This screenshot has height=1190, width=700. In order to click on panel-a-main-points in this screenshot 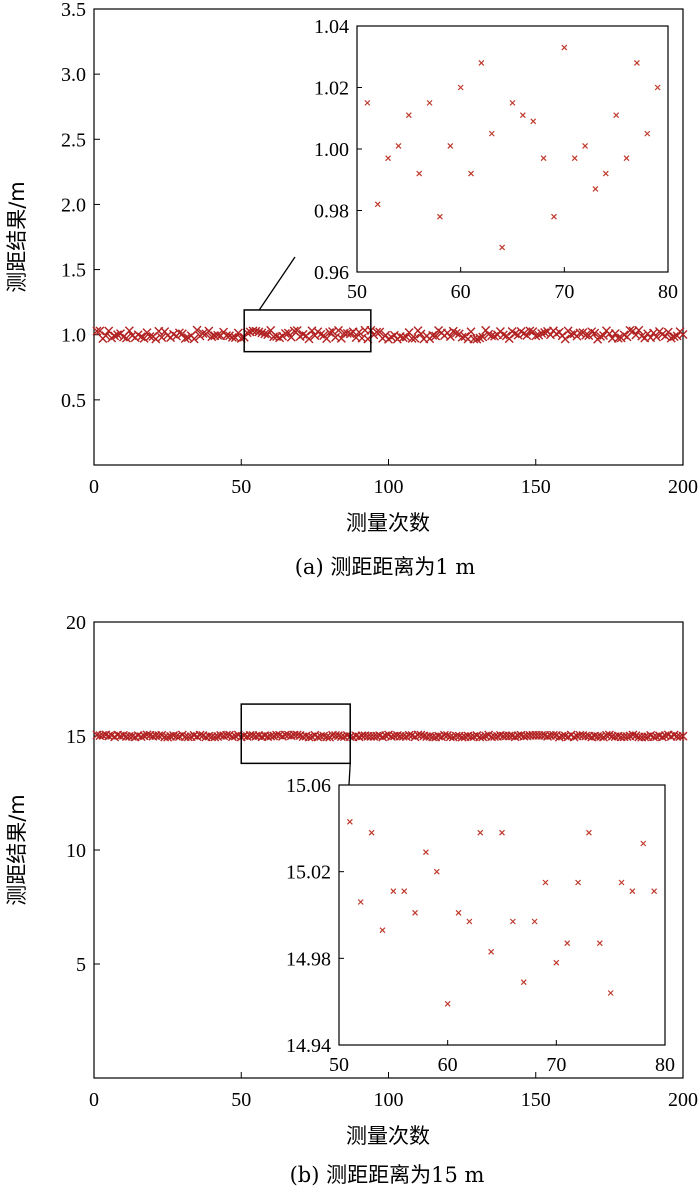, I will do `click(390, 334)`.